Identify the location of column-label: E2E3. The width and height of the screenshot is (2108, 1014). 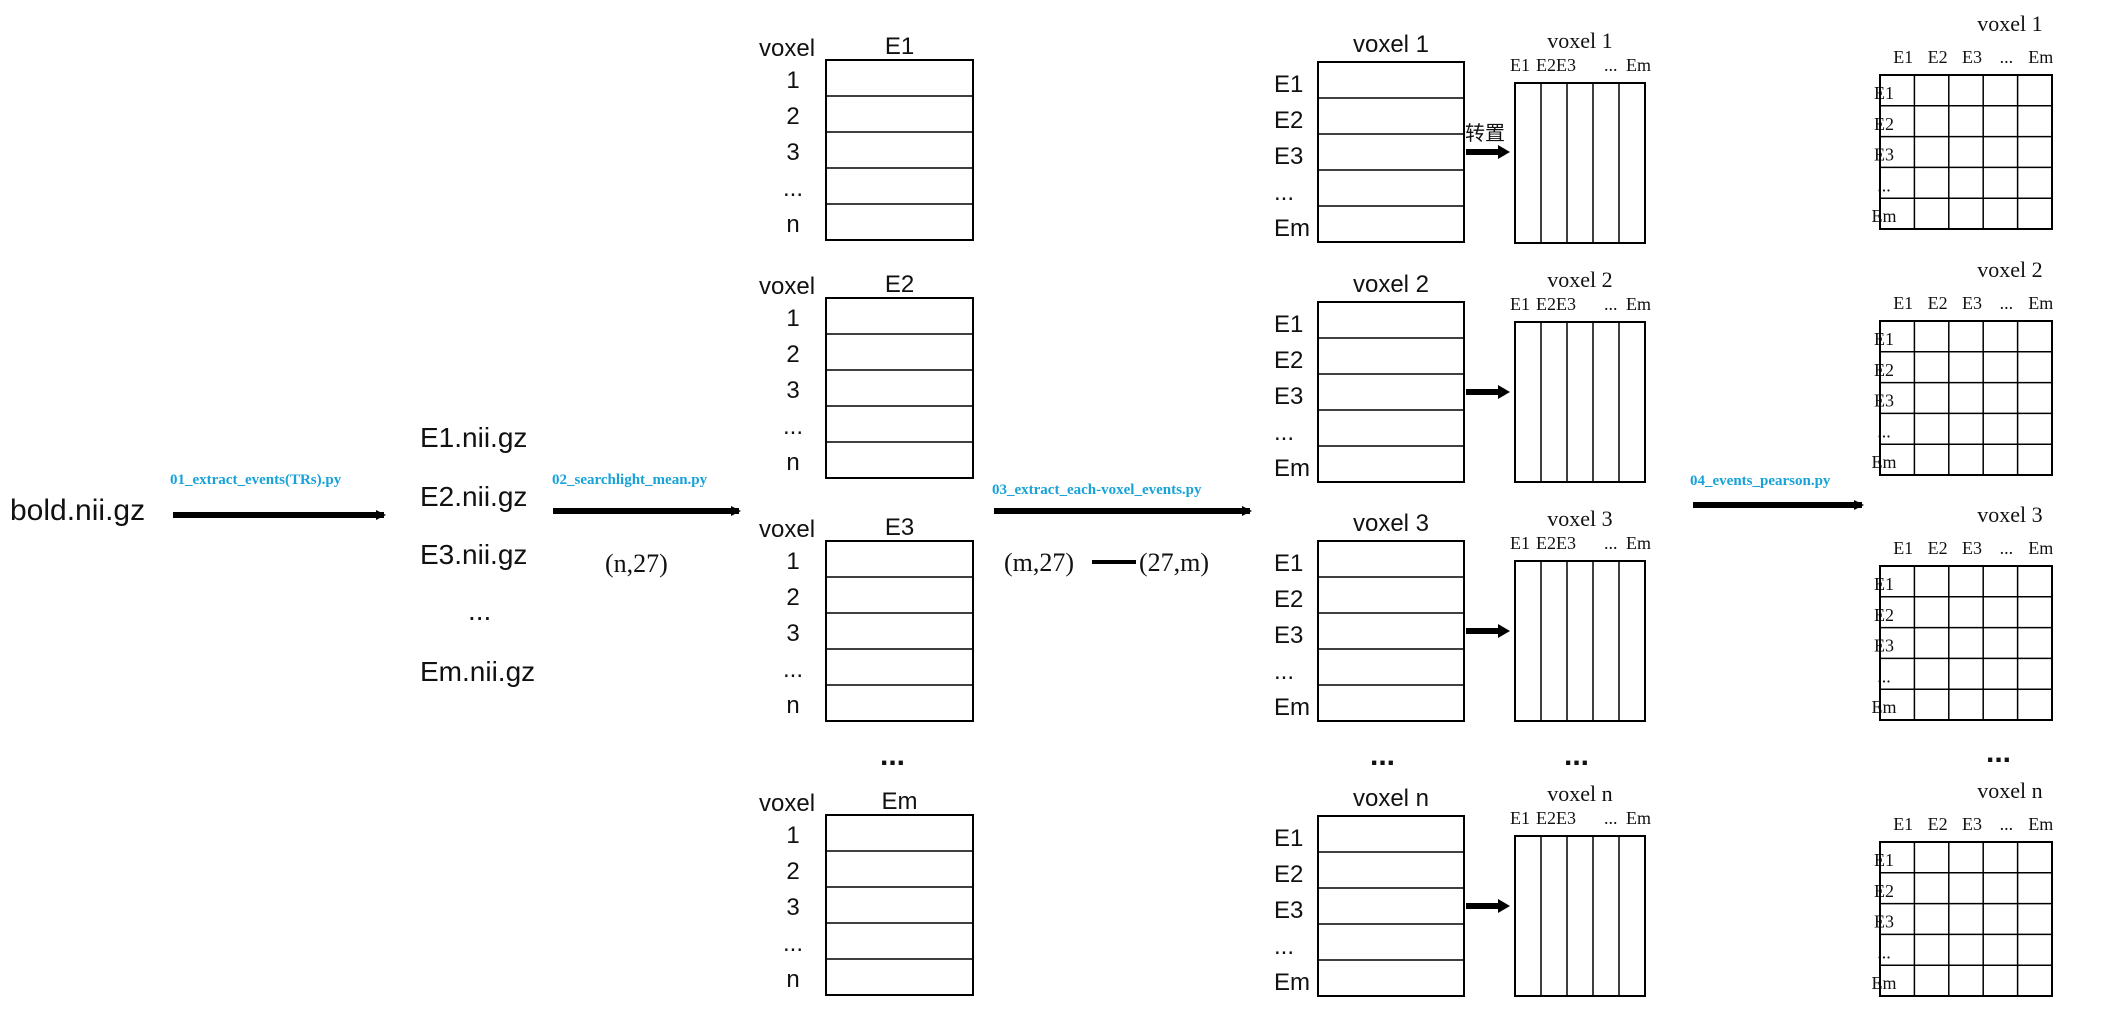
(1556, 65).